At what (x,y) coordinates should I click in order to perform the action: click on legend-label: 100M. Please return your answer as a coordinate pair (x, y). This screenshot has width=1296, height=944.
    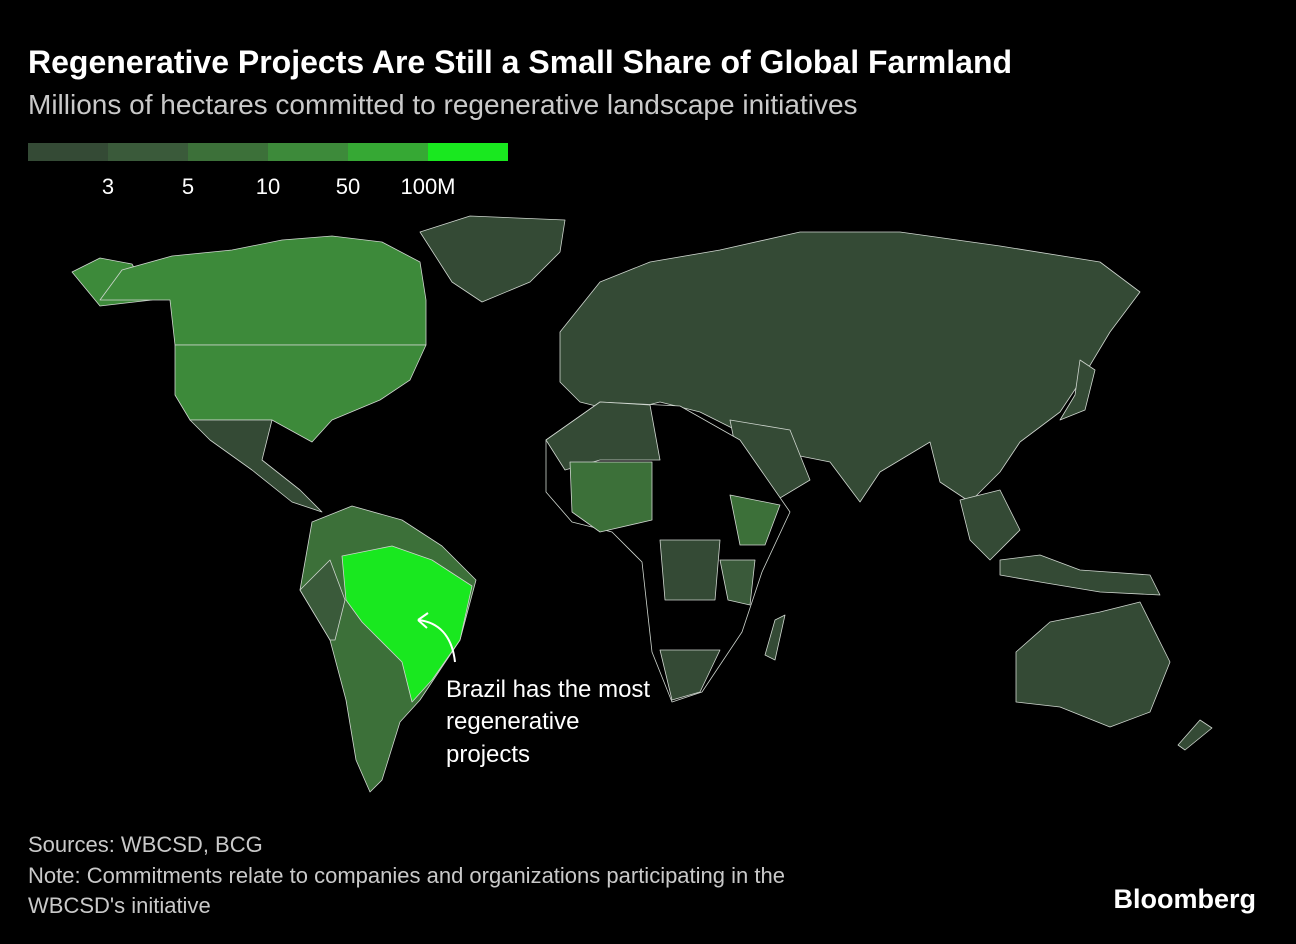
    Looking at the image, I should click on (427, 186).